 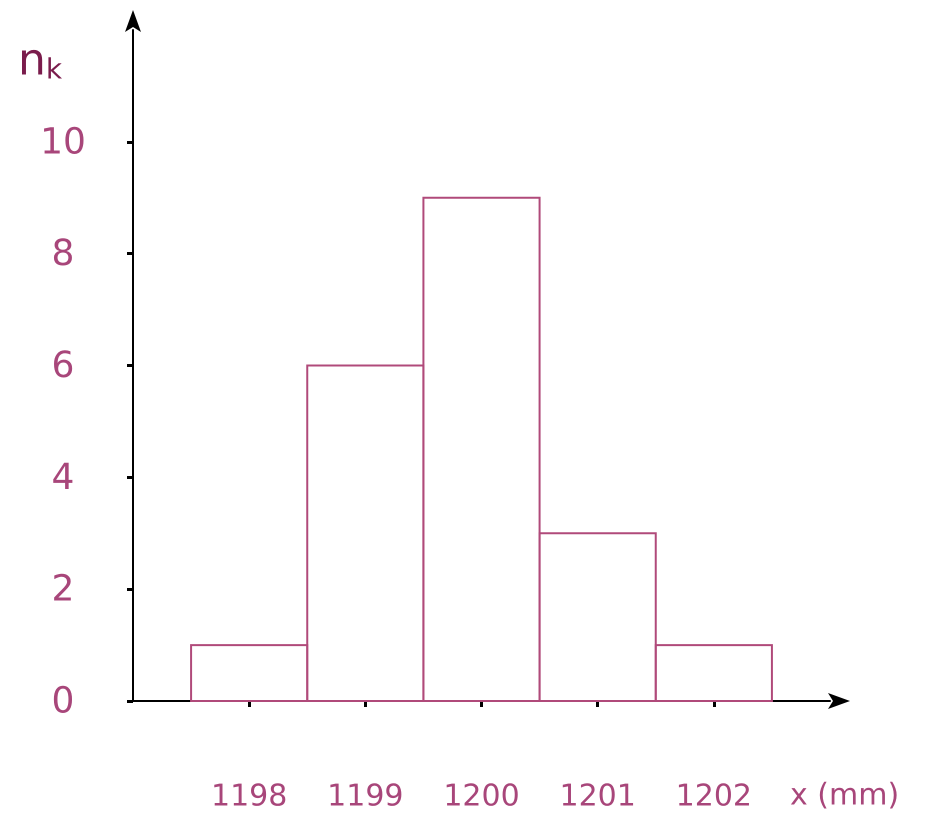 I want to click on y-tick-label: 2, so click(x=63, y=589).